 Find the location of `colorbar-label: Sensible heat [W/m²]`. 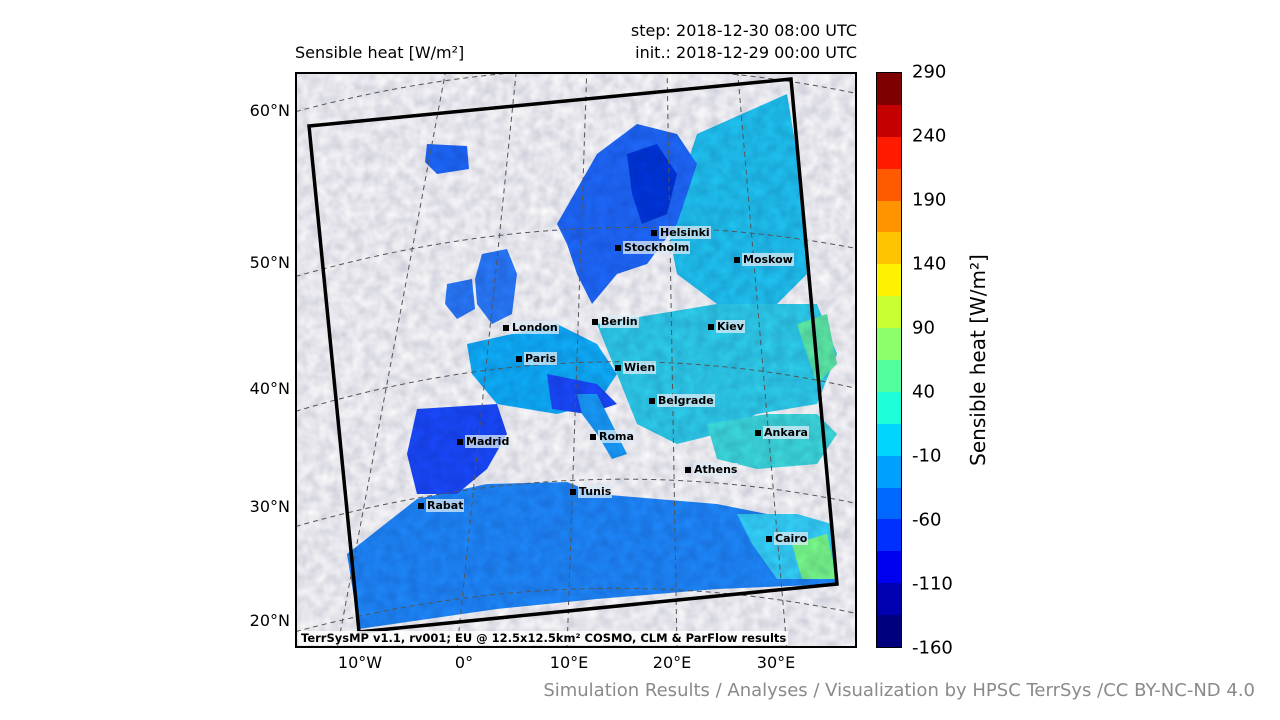

colorbar-label: Sensible heat [W/m²] is located at coordinates (978, 360).